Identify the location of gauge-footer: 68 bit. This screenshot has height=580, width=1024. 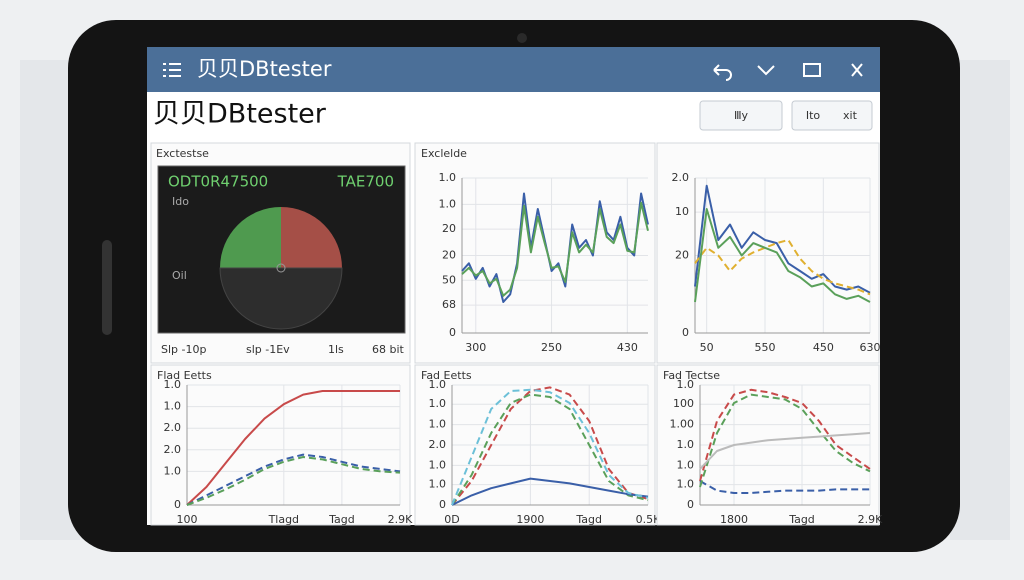
(388, 349).